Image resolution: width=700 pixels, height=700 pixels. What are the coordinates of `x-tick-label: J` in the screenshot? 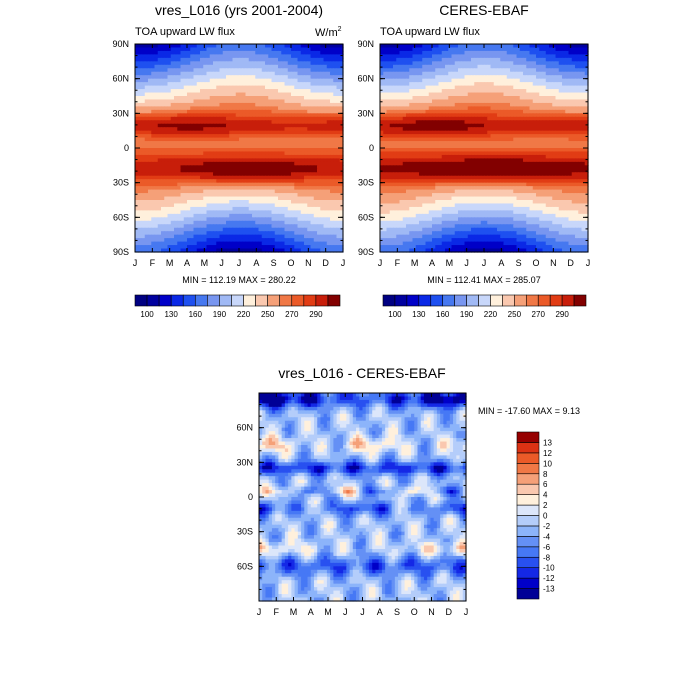 It's located at (221, 263).